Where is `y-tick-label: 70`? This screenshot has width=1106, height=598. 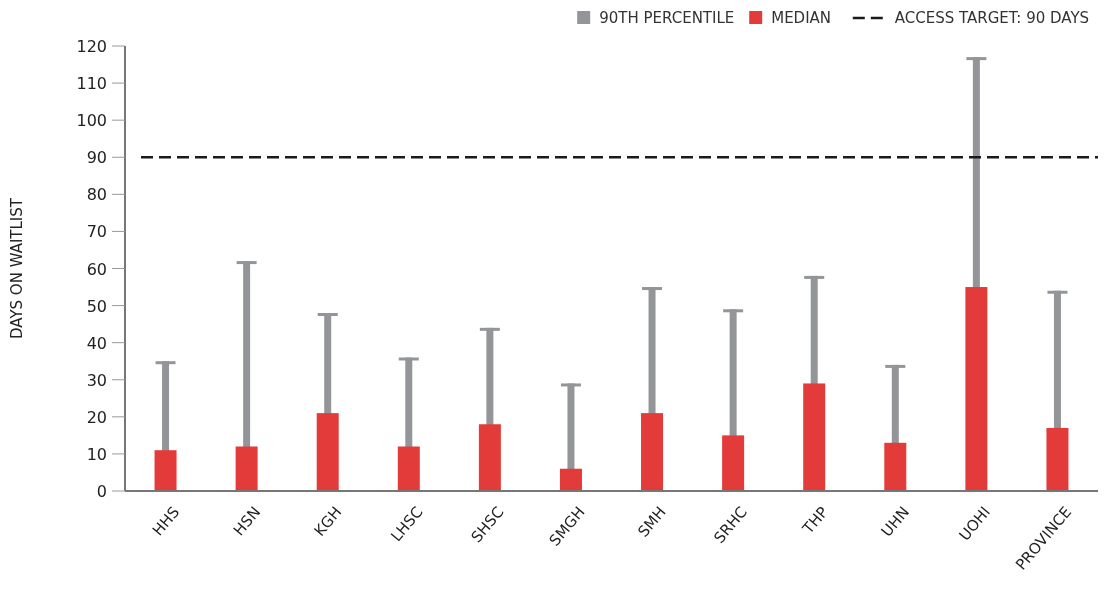
y-tick-label: 70 is located at coordinates (96, 232).